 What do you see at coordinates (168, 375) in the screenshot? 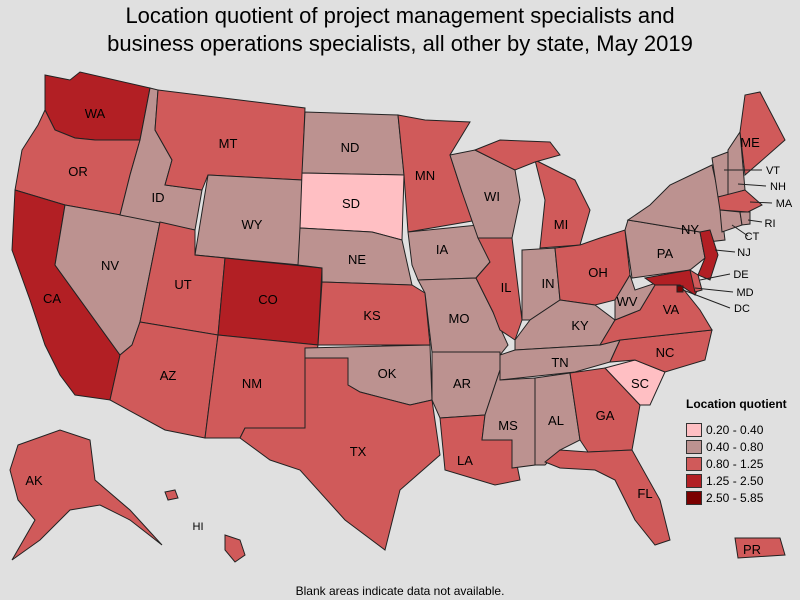
I see `label-az: AZ` at bounding box center [168, 375].